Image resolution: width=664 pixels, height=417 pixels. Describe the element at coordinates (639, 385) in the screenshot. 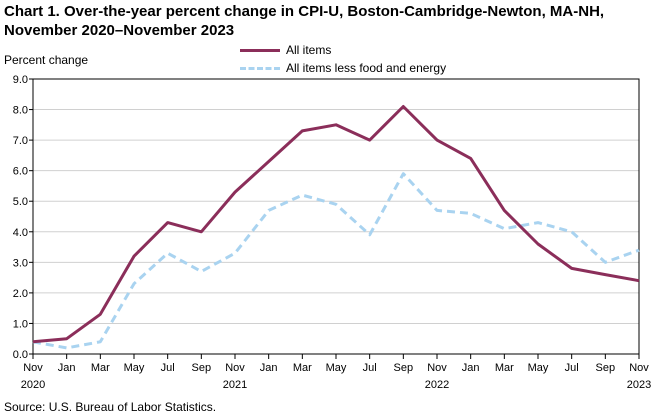

I see `x-tick-year-label: 2023` at that location.